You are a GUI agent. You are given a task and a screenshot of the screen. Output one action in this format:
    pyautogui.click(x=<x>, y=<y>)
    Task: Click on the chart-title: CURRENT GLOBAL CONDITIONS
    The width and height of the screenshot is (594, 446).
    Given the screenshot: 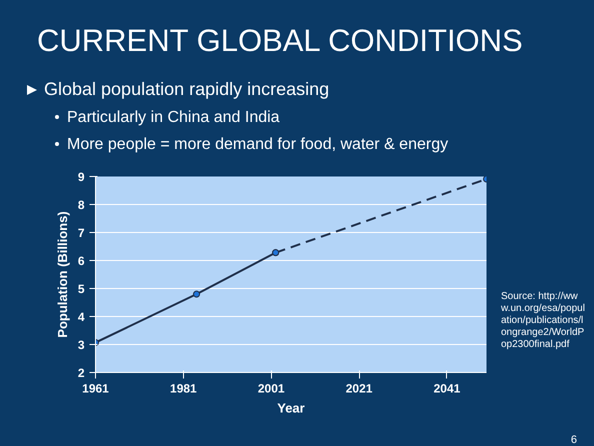 What is the action you would take?
    pyautogui.click(x=280, y=41)
    